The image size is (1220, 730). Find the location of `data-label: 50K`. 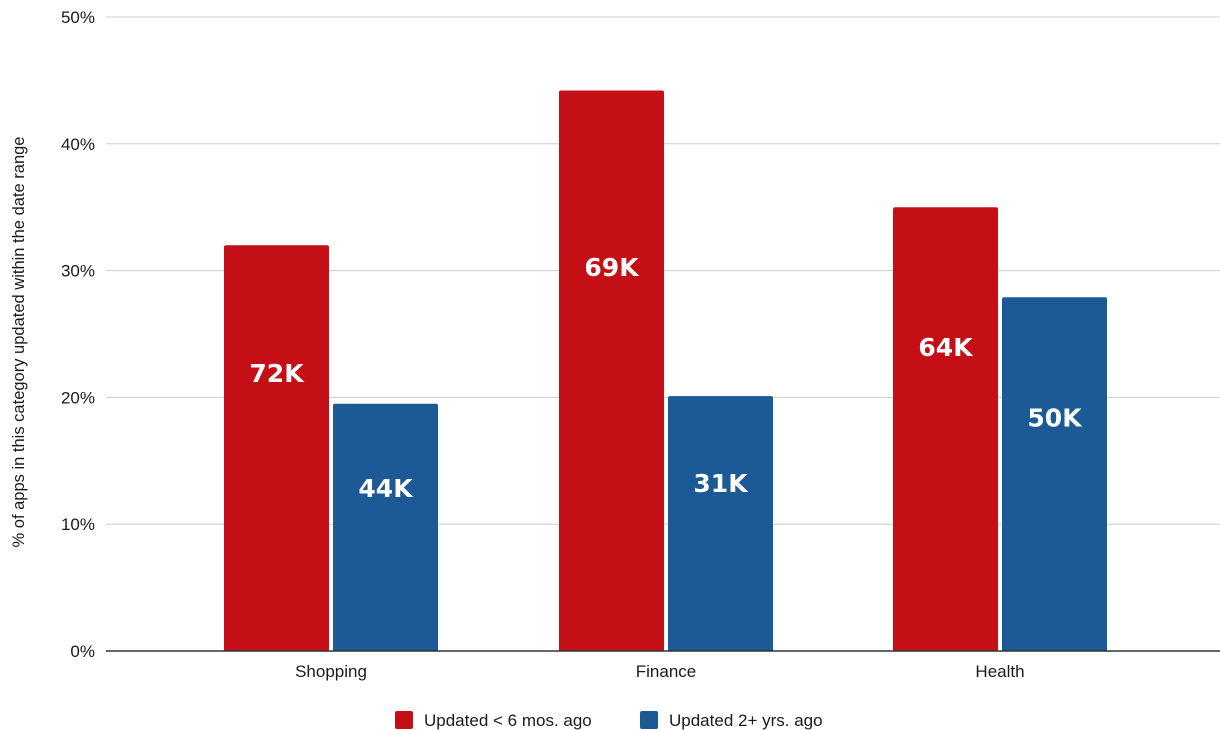

data-label: 50K is located at coordinates (1055, 418).